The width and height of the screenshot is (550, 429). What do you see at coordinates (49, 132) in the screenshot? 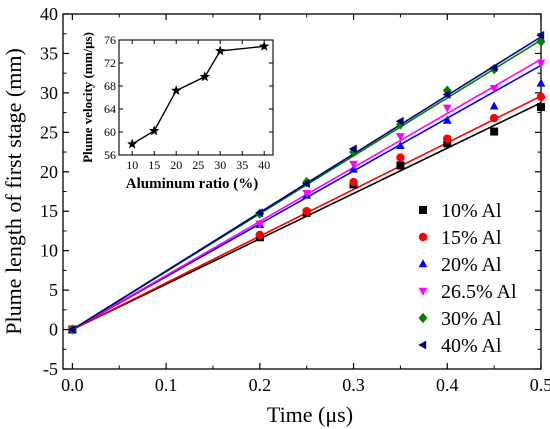
I see `y-tick-label: 25` at bounding box center [49, 132].